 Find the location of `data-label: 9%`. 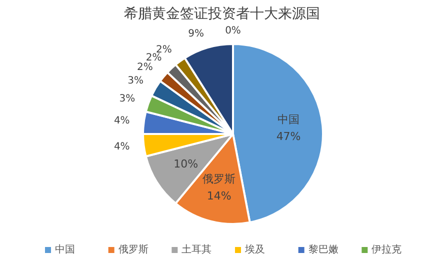

data-label: 9% is located at coordinates (196, 34).